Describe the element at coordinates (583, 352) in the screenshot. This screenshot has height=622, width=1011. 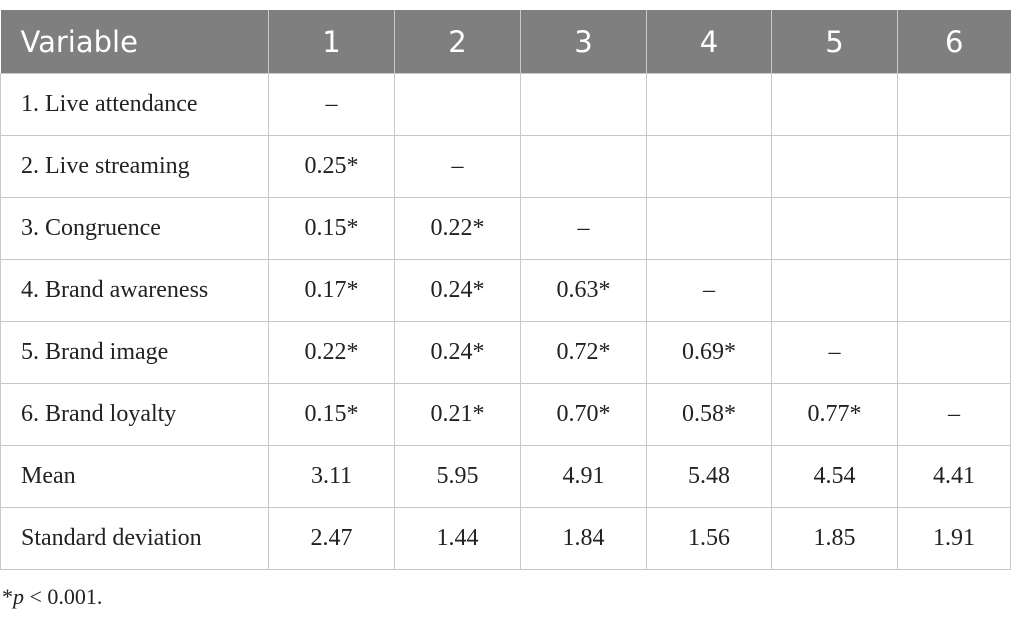
I see `table-cell: 0.72*` at that location.